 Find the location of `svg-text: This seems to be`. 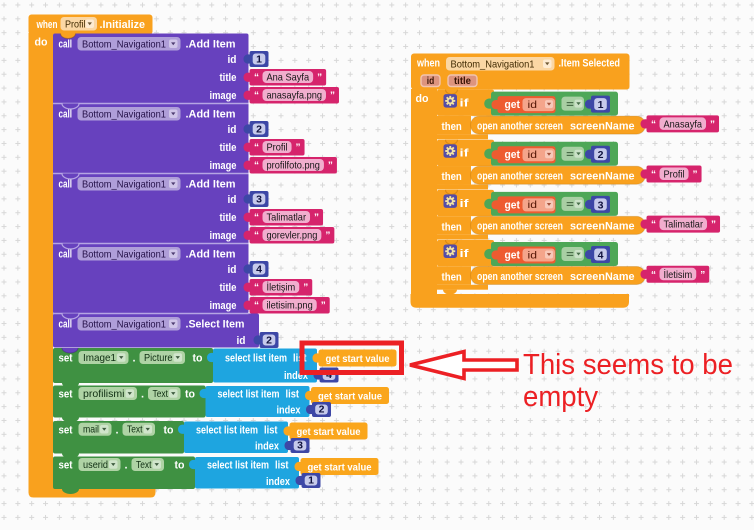

svg-text: This seems to be is located at coordinates (628, 365).